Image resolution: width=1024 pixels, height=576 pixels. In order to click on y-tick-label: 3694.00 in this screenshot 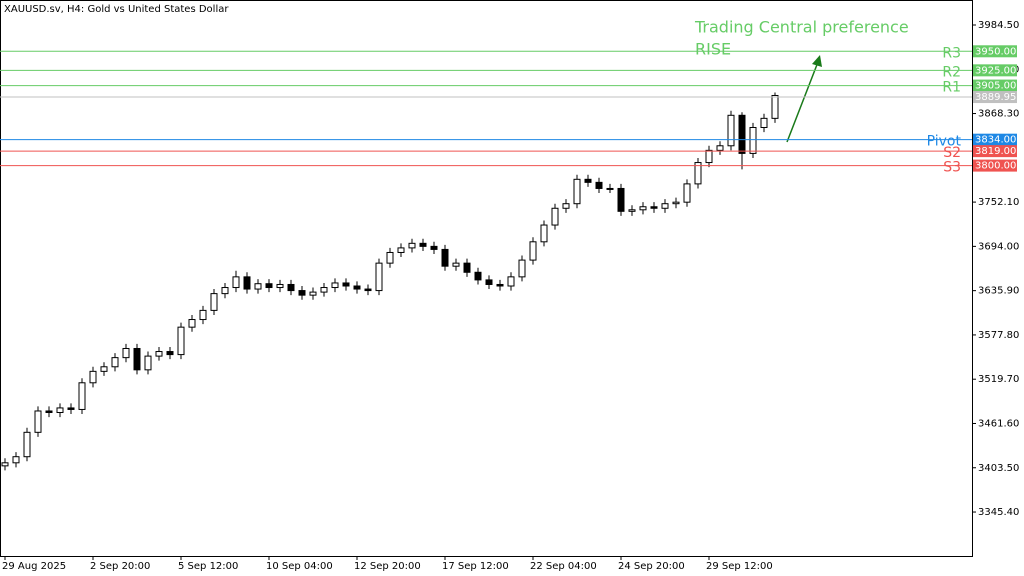, I will do `click(998, 246)`.